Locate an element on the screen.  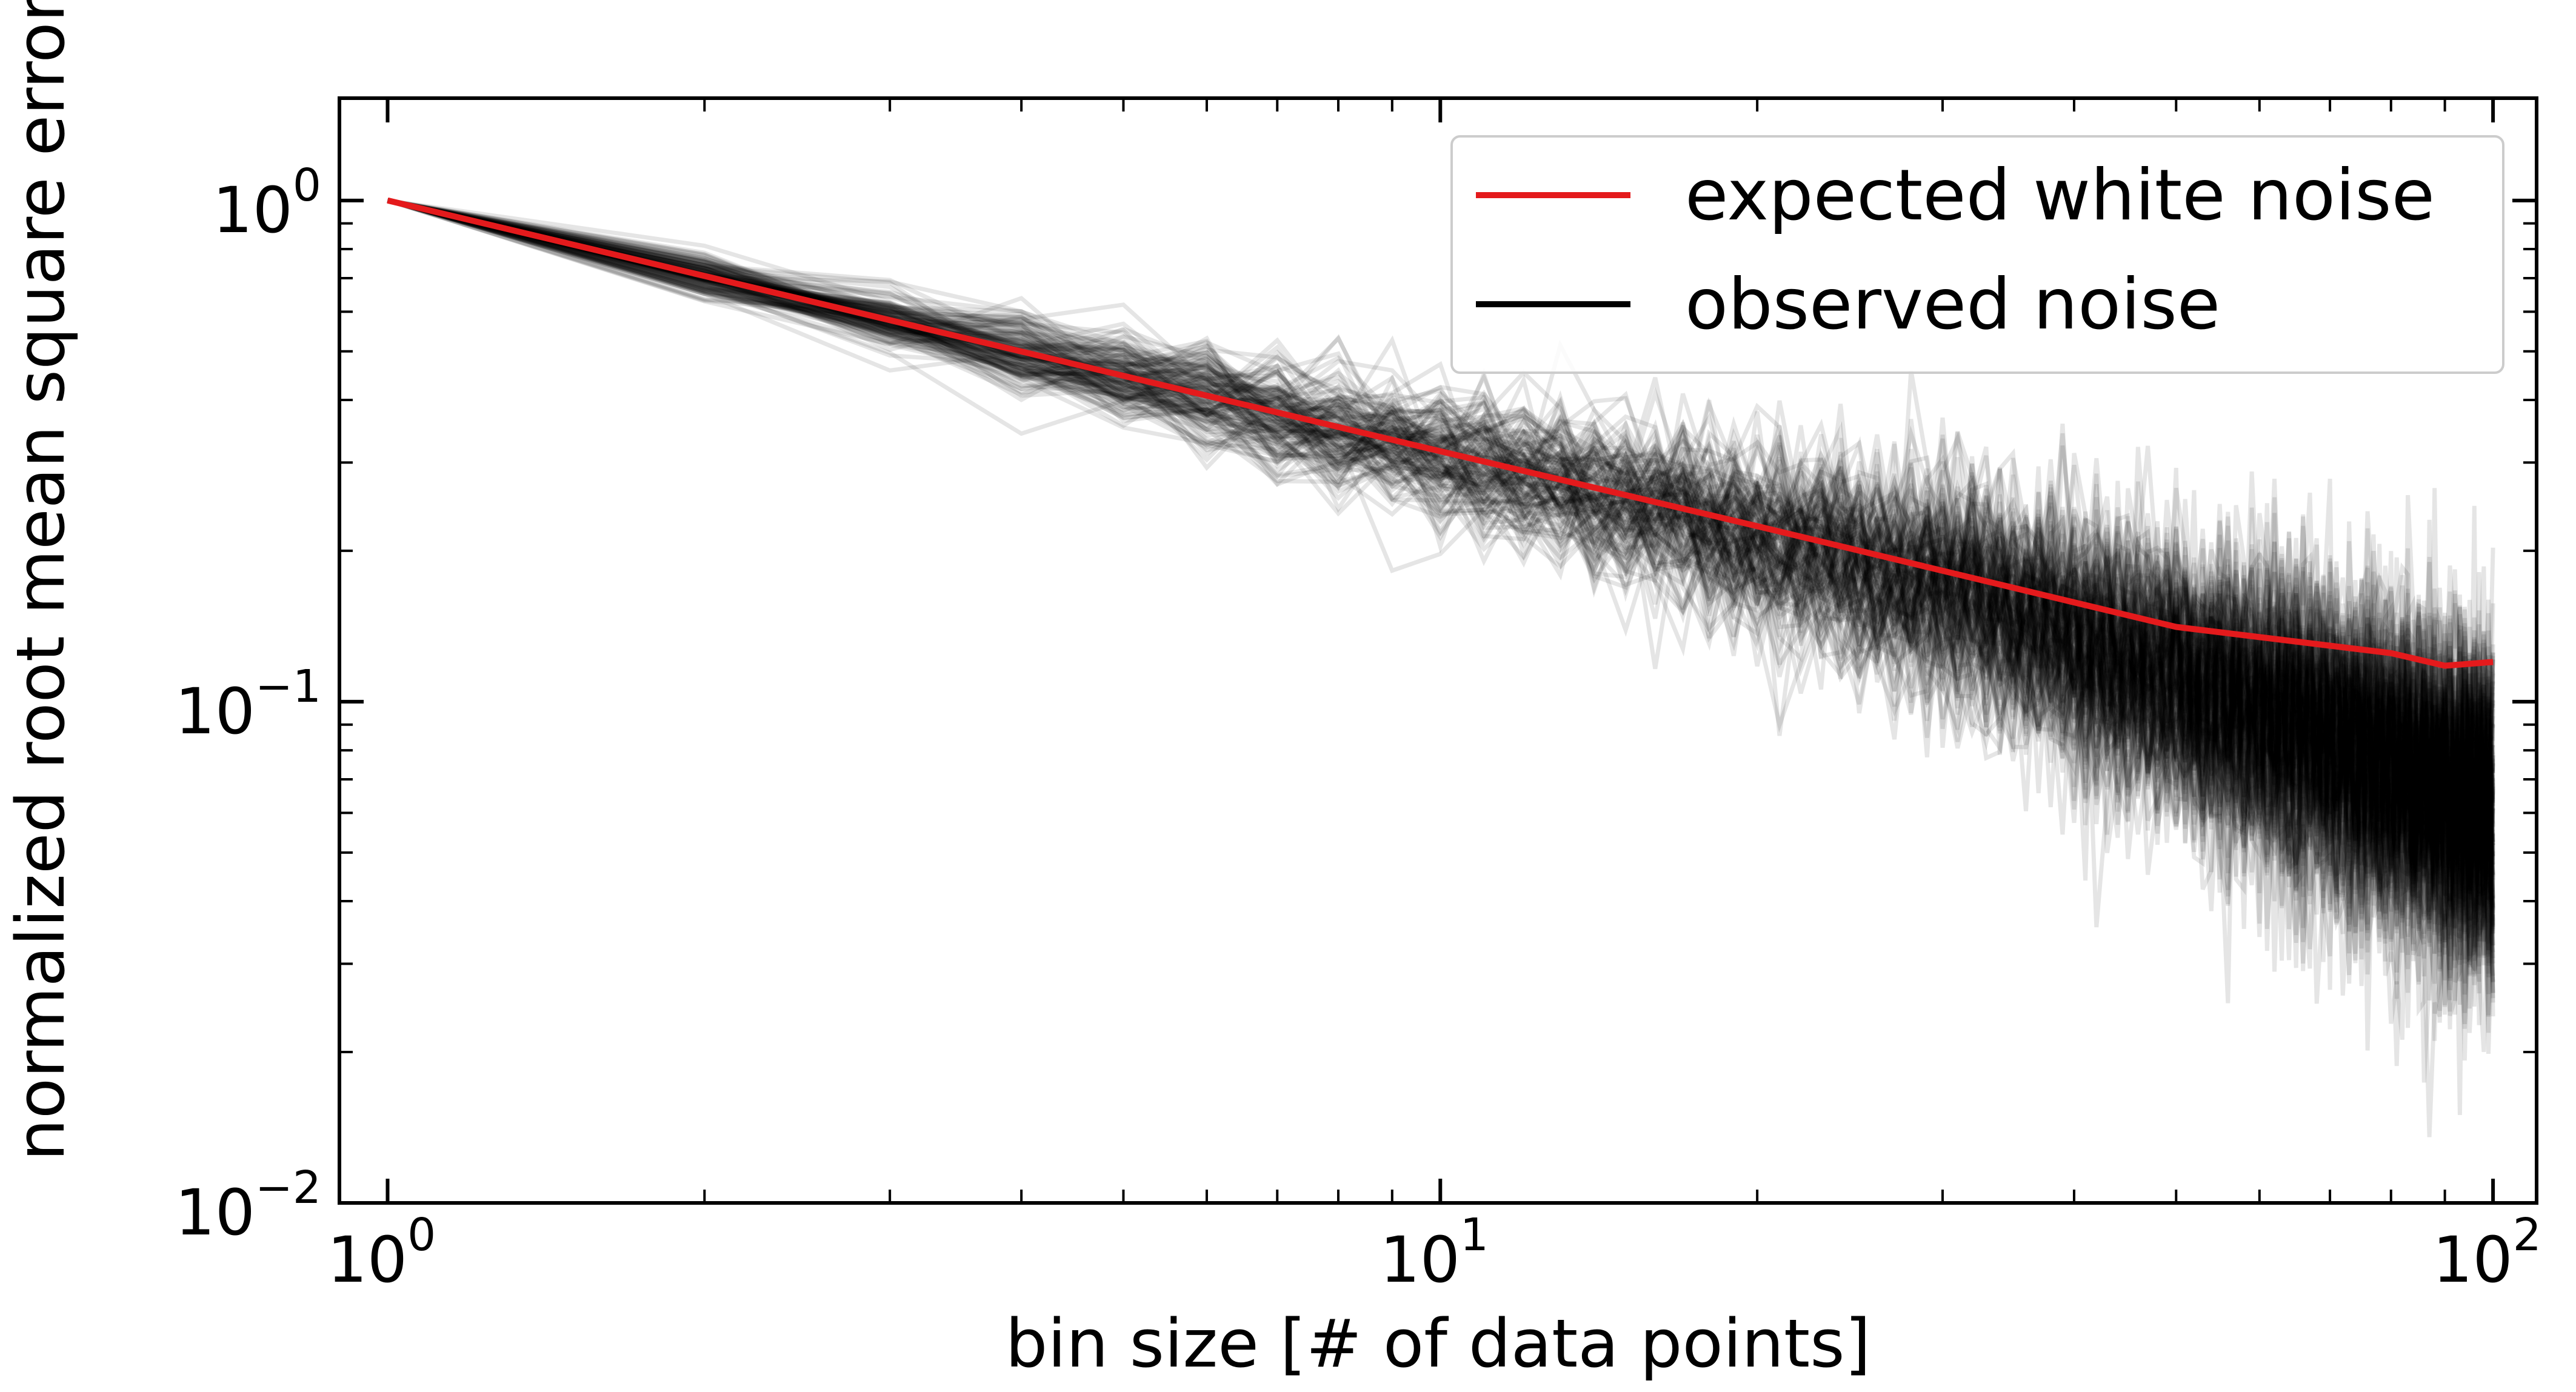
legend-label-expected: expected white noise is located at coordinates (2060, 195).